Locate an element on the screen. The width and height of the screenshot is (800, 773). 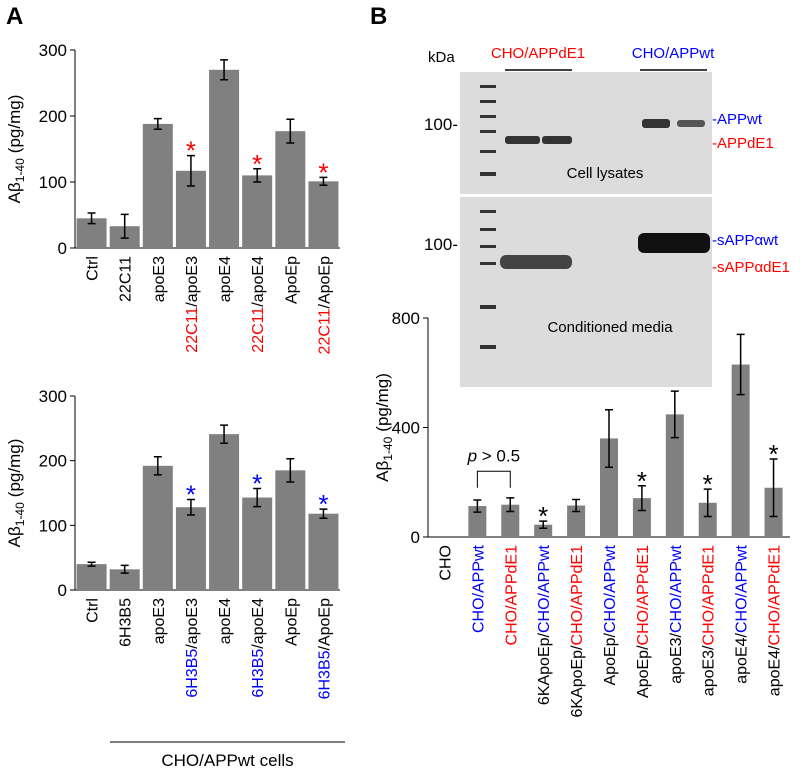
blot-marker: 100- is located at coordinates (441, 124).